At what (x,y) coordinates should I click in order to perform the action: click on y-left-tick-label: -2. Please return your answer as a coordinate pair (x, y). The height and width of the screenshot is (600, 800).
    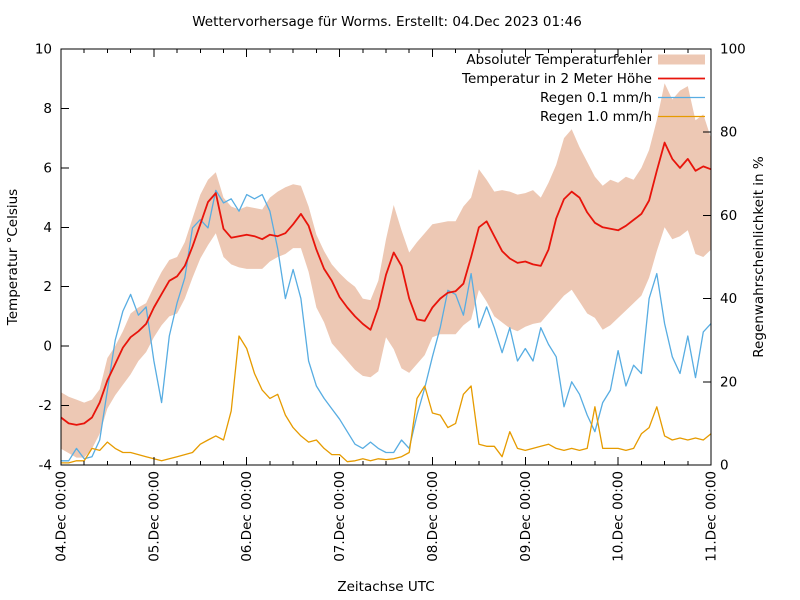
    Looking at the image, I should click on (45, 406).